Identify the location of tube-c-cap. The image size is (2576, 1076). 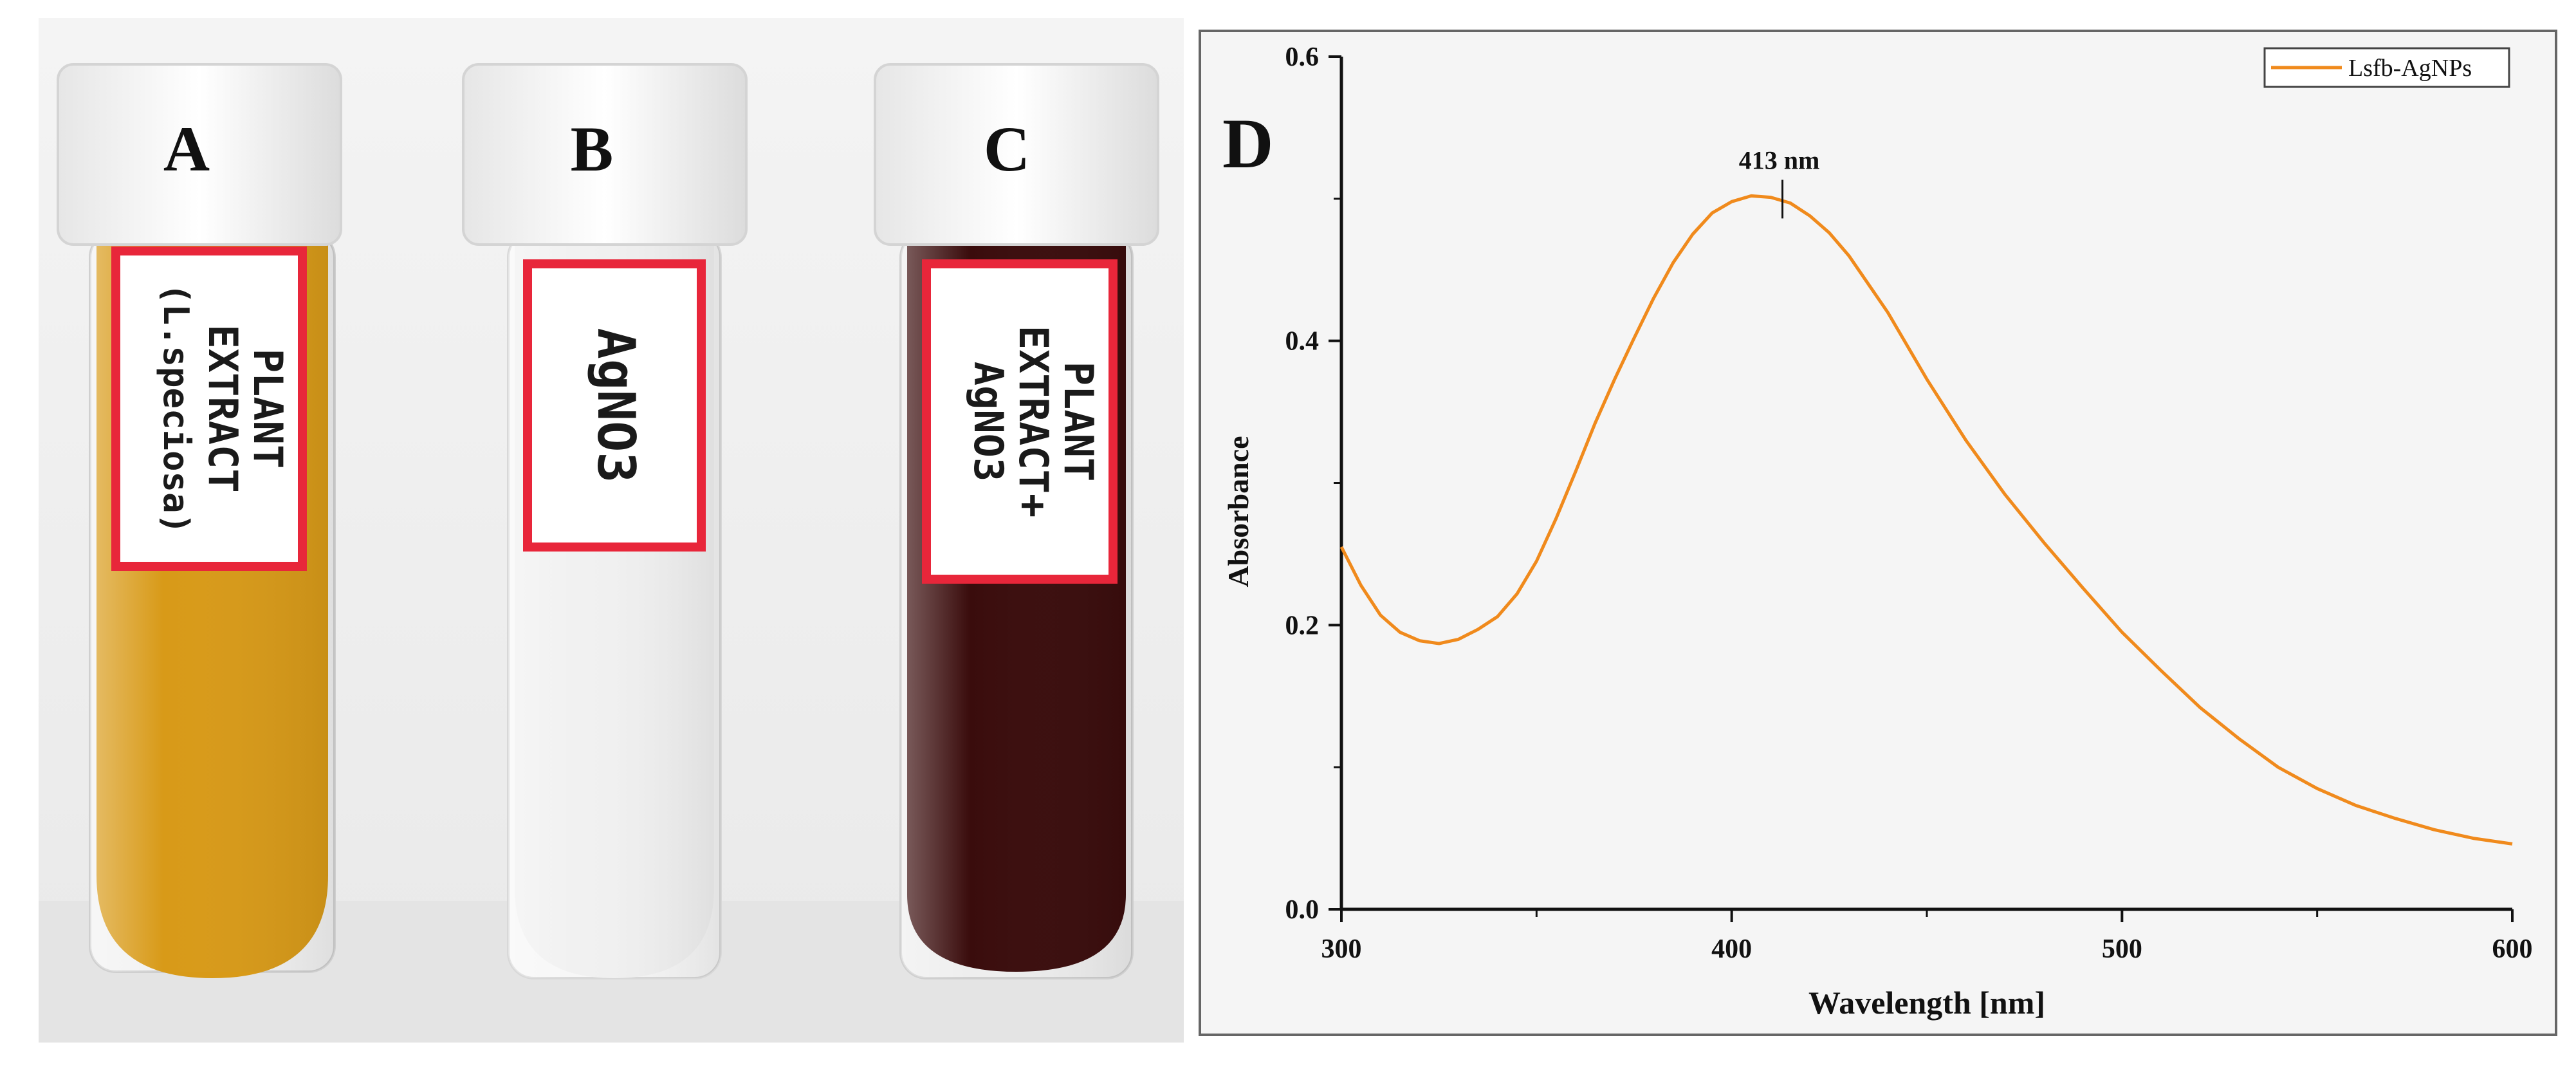
(1016, 154).